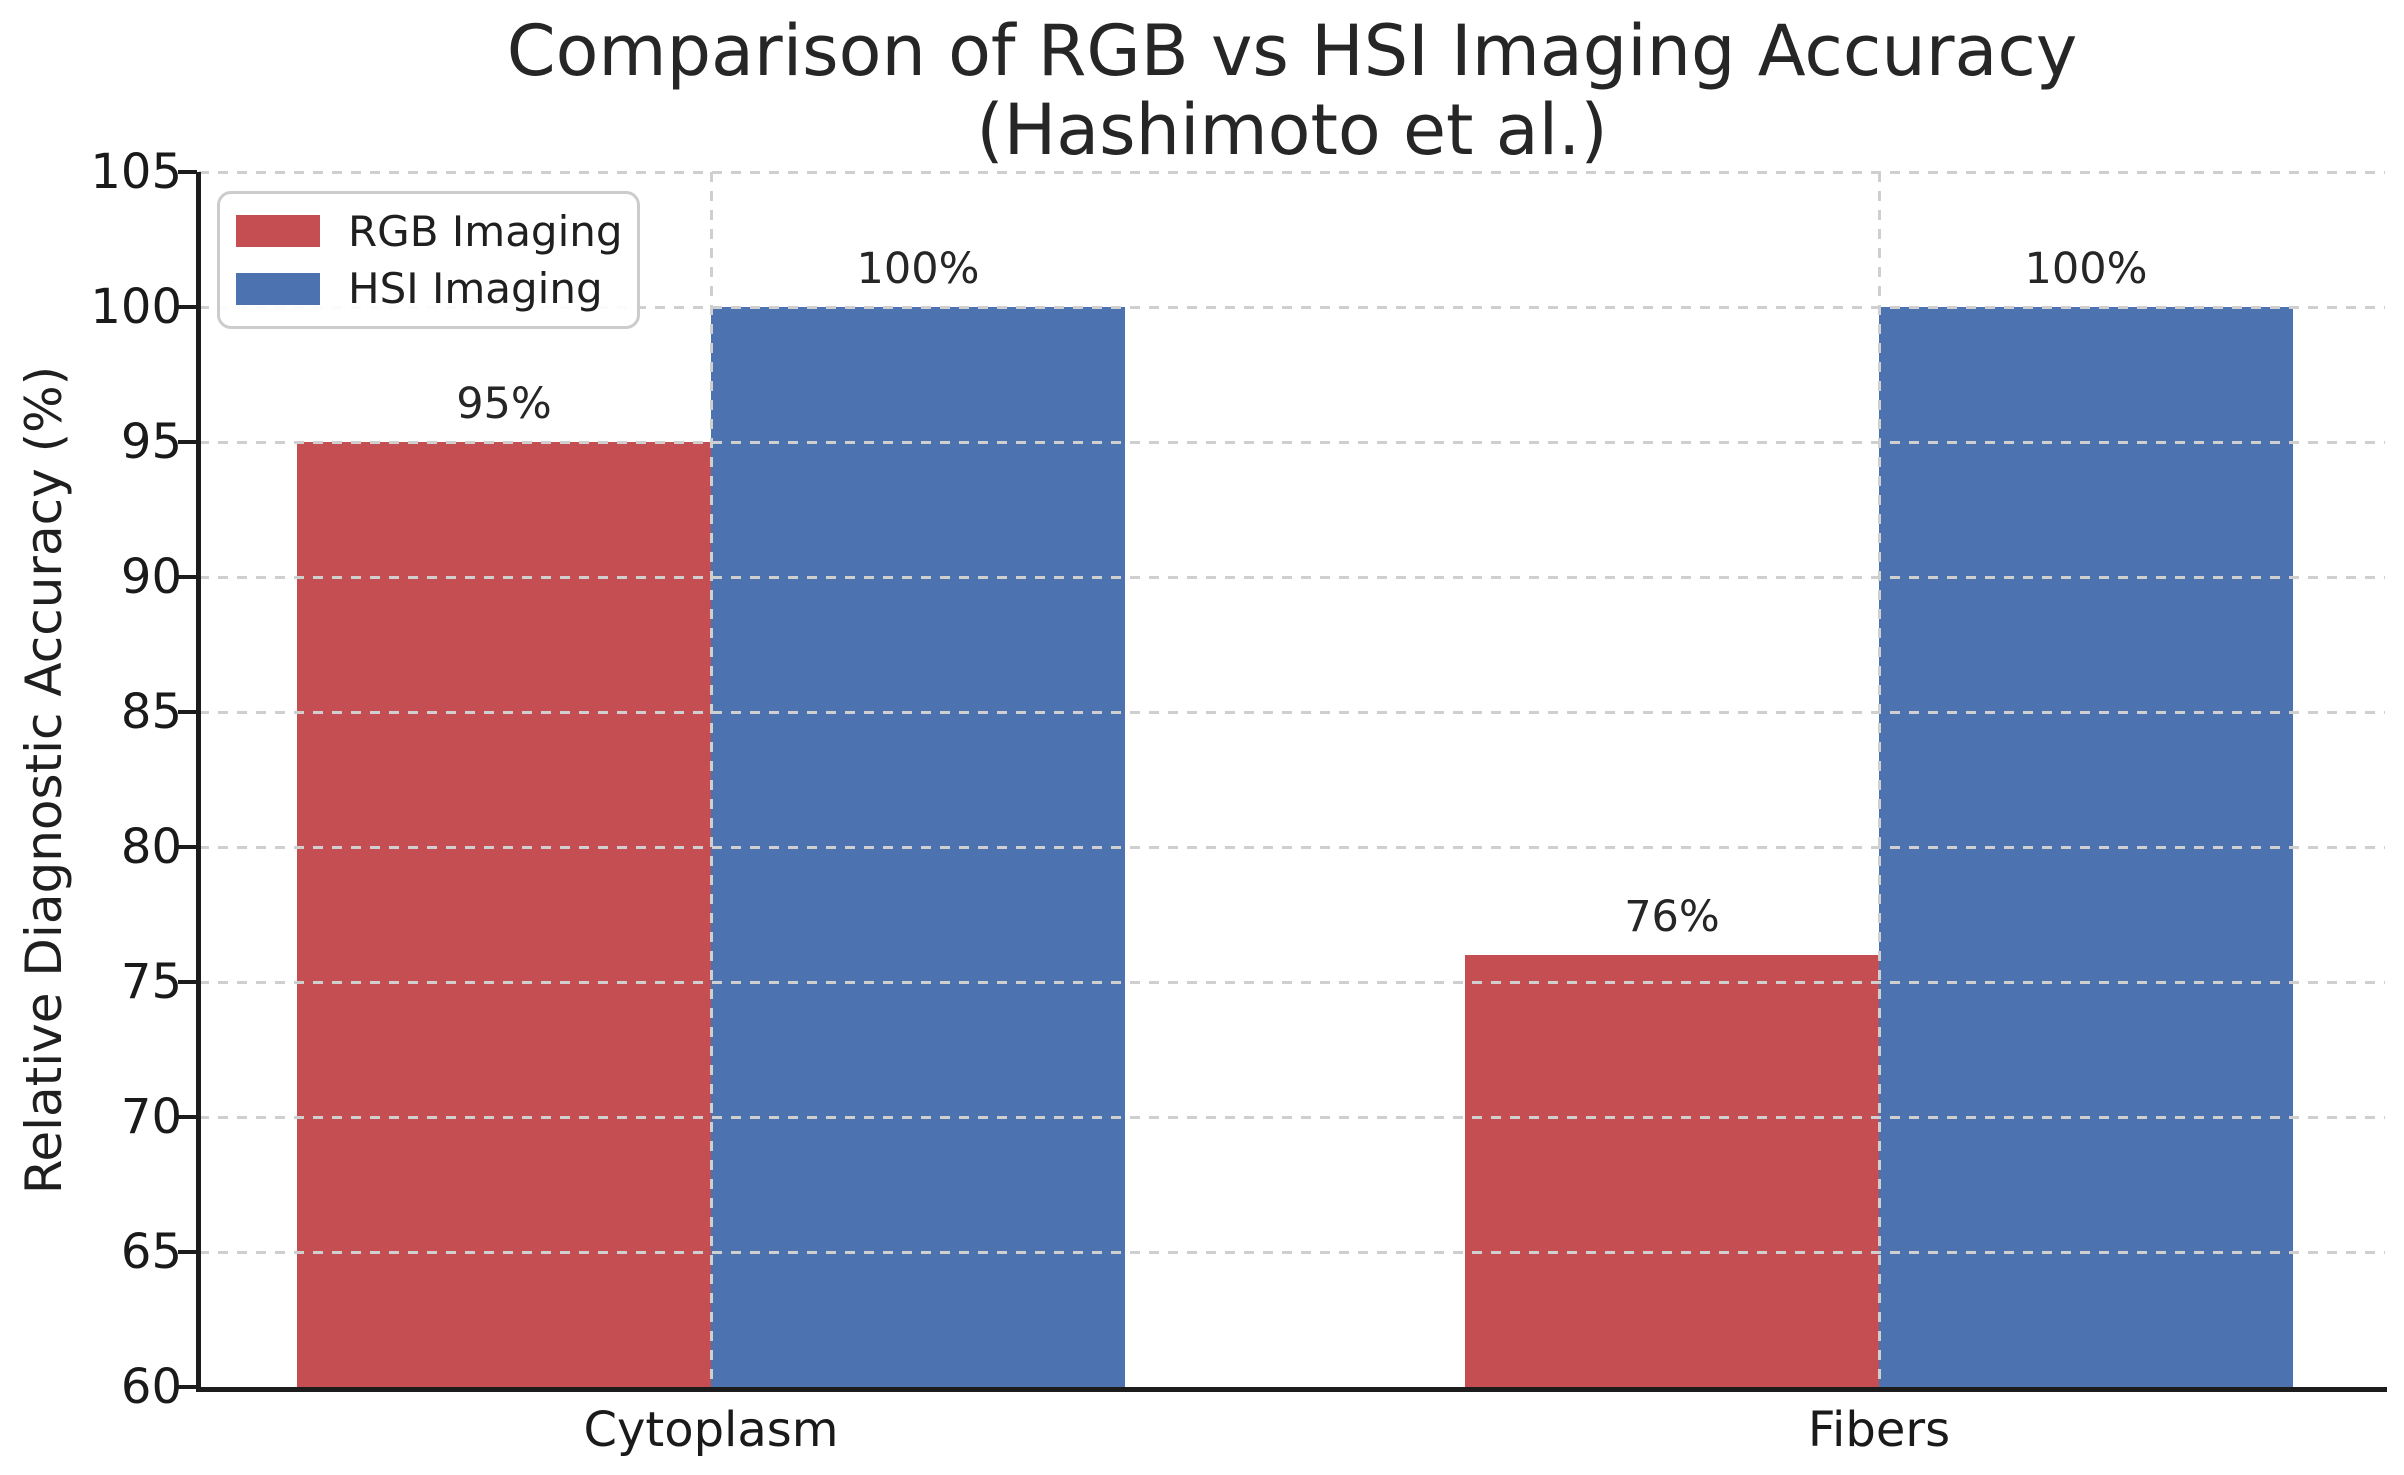 The image size is (2404, 1475). I want to click on legend-item-rgb: RGB Imaging, so click(429, 231).